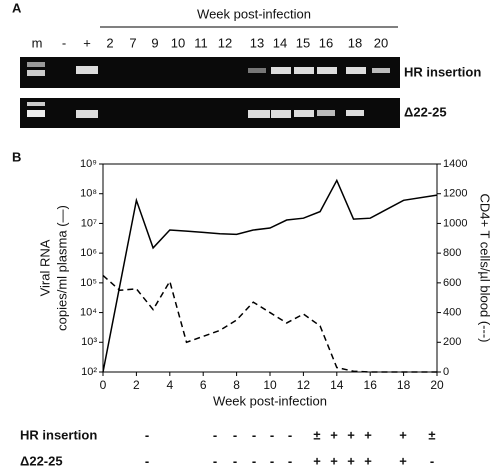 Image resolution: width=500 pixels, height=471 pixels. What do you see at coordinates (425, 111) in the screenshot?
I see `gel-label: Δ22-25` at bounding box center [425, 111].